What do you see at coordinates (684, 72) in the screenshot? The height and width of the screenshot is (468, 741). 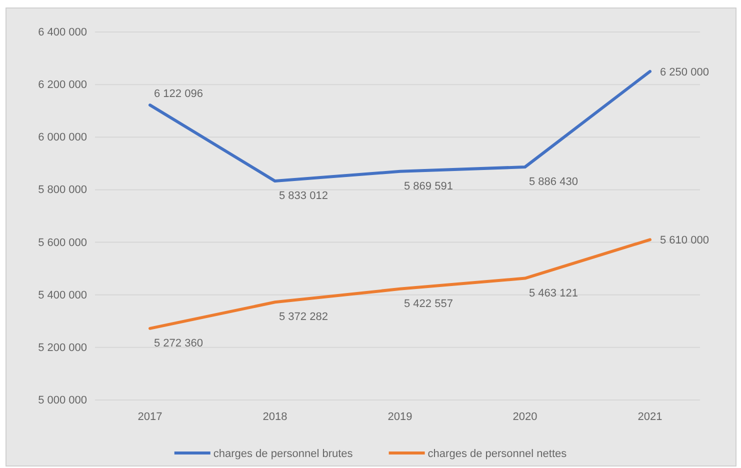 I see `data-label: 6 250 000` at bounding box center [684, 72].